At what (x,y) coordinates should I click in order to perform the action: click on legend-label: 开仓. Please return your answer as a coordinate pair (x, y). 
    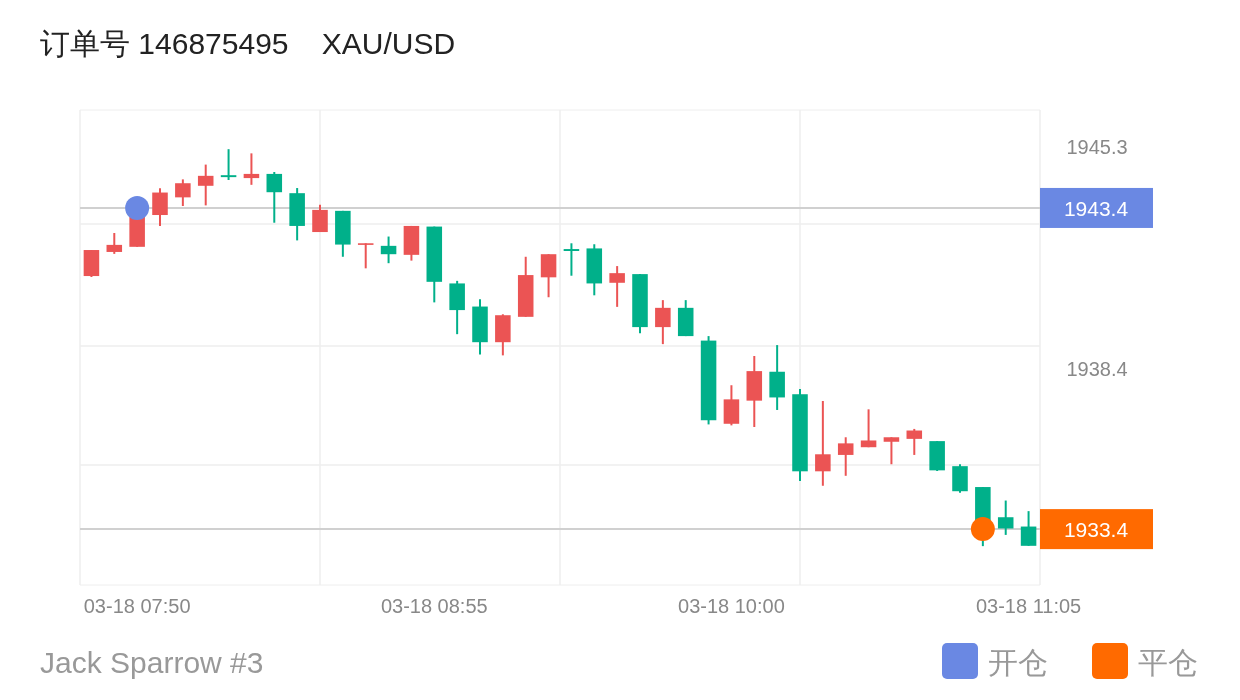
    Looking at the image, I should click on (1018, 662).